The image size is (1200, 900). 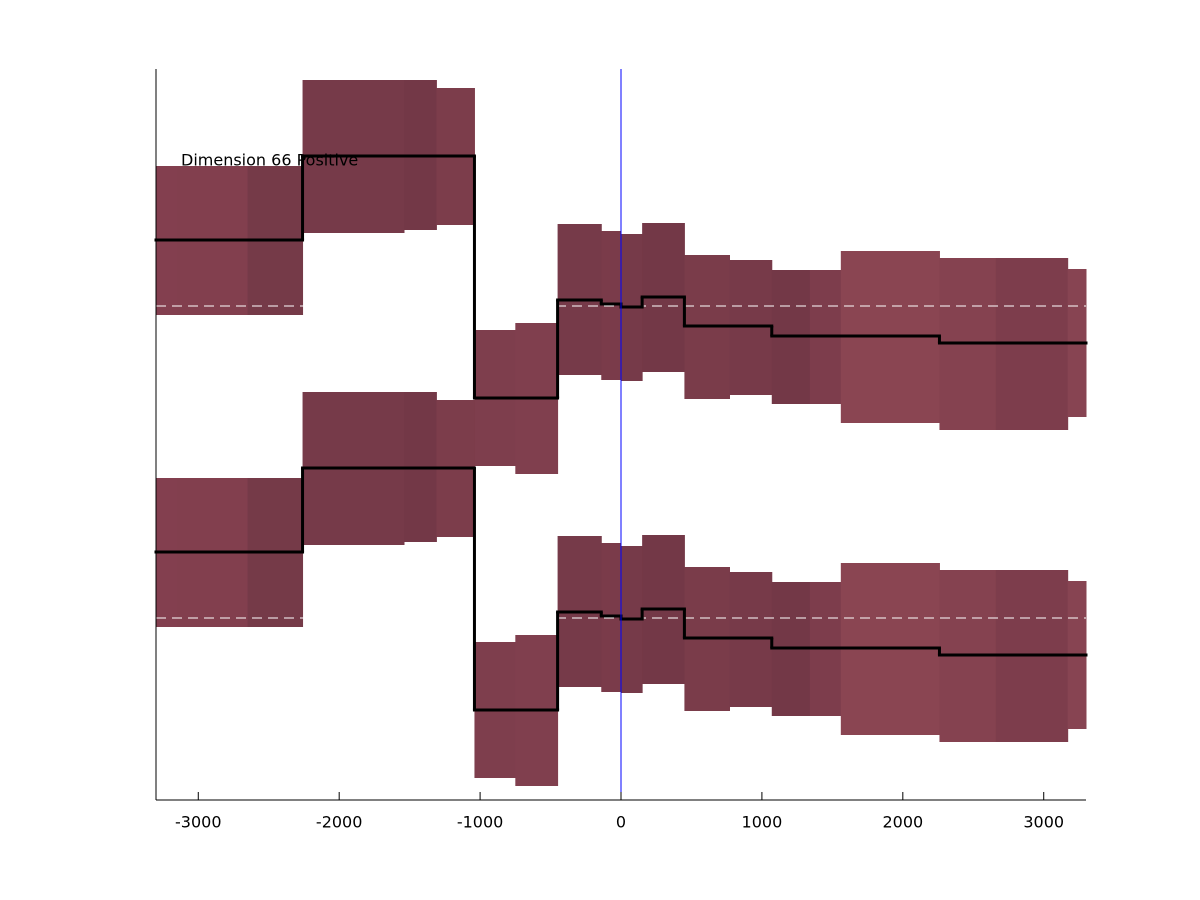 What do you see at coordinates (269, 160) in the screenshot?
I see `annotation: Dimension 66 Positive` at bounding box center [269, 160].